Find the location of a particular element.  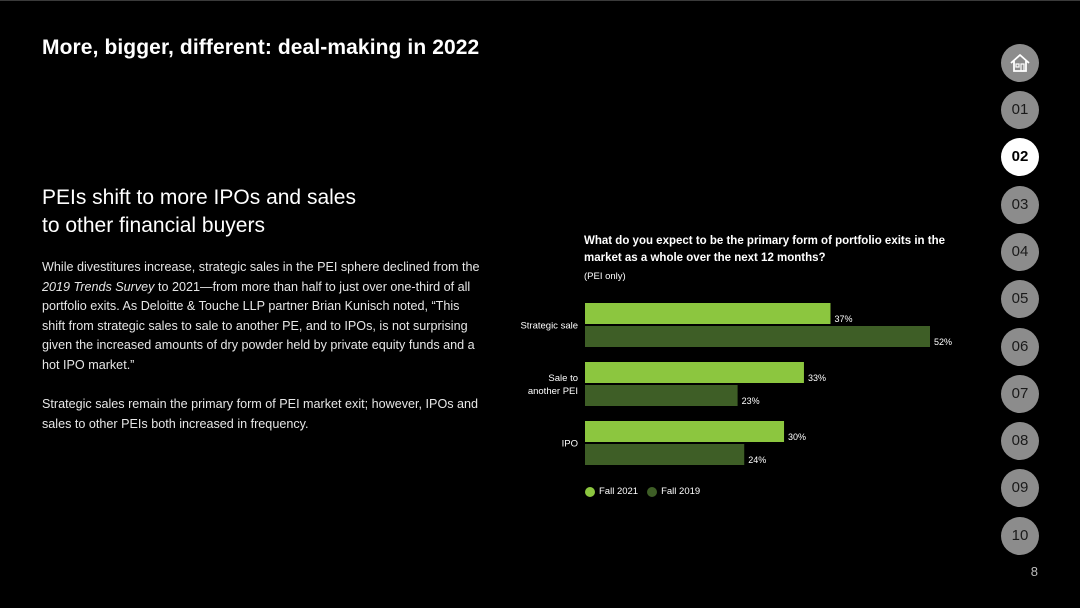

category-label-strategic-sale: Strategic sale is located at coordinates (549, 326).